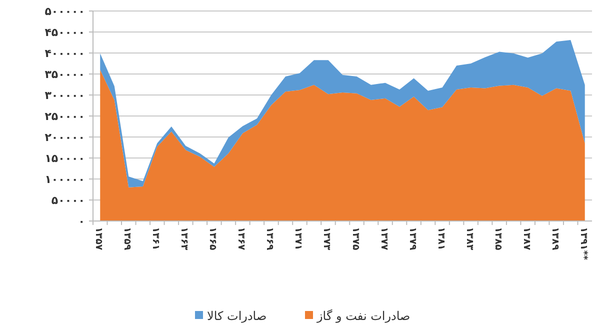  What do you see at coordinates (64, 53) in the screenshot?
I see `y-tick-label: ۴۰۰۰۰۰` at bounding box center [64, 53].